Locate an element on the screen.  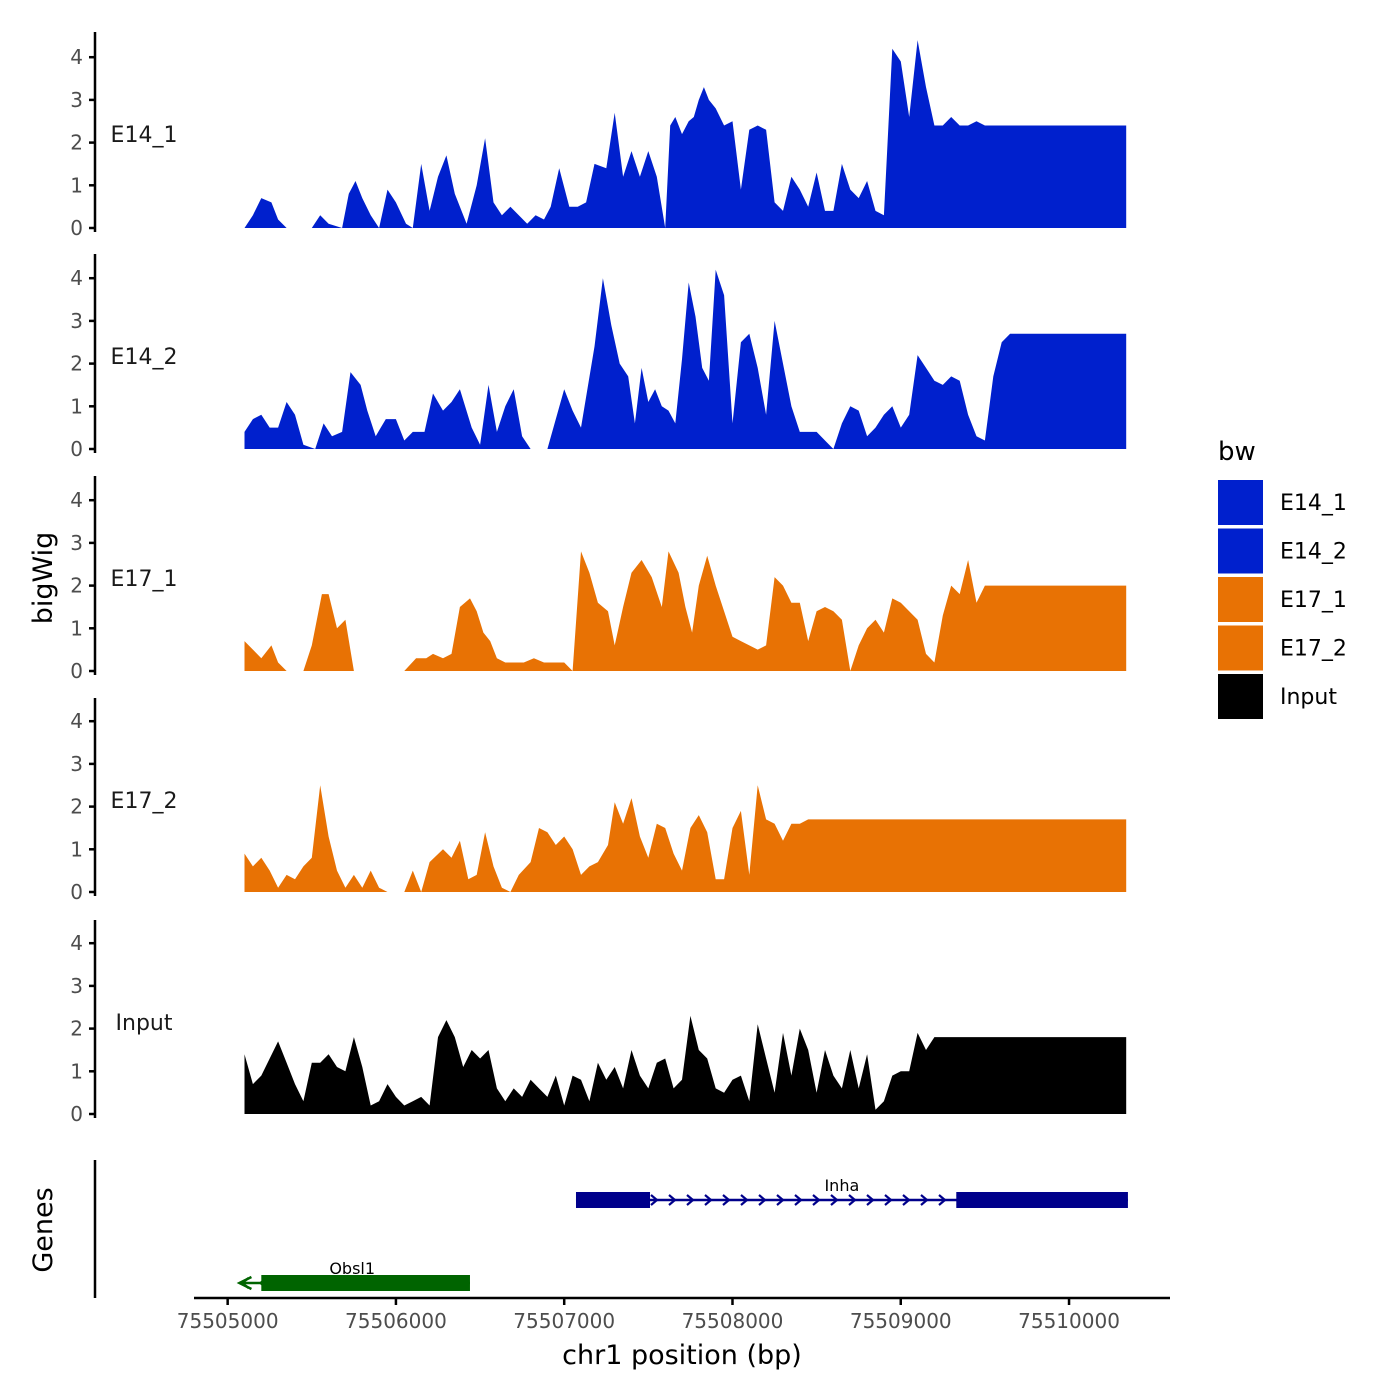
track-label-E17_1: E17_1 is located at coordinates (144, 579).